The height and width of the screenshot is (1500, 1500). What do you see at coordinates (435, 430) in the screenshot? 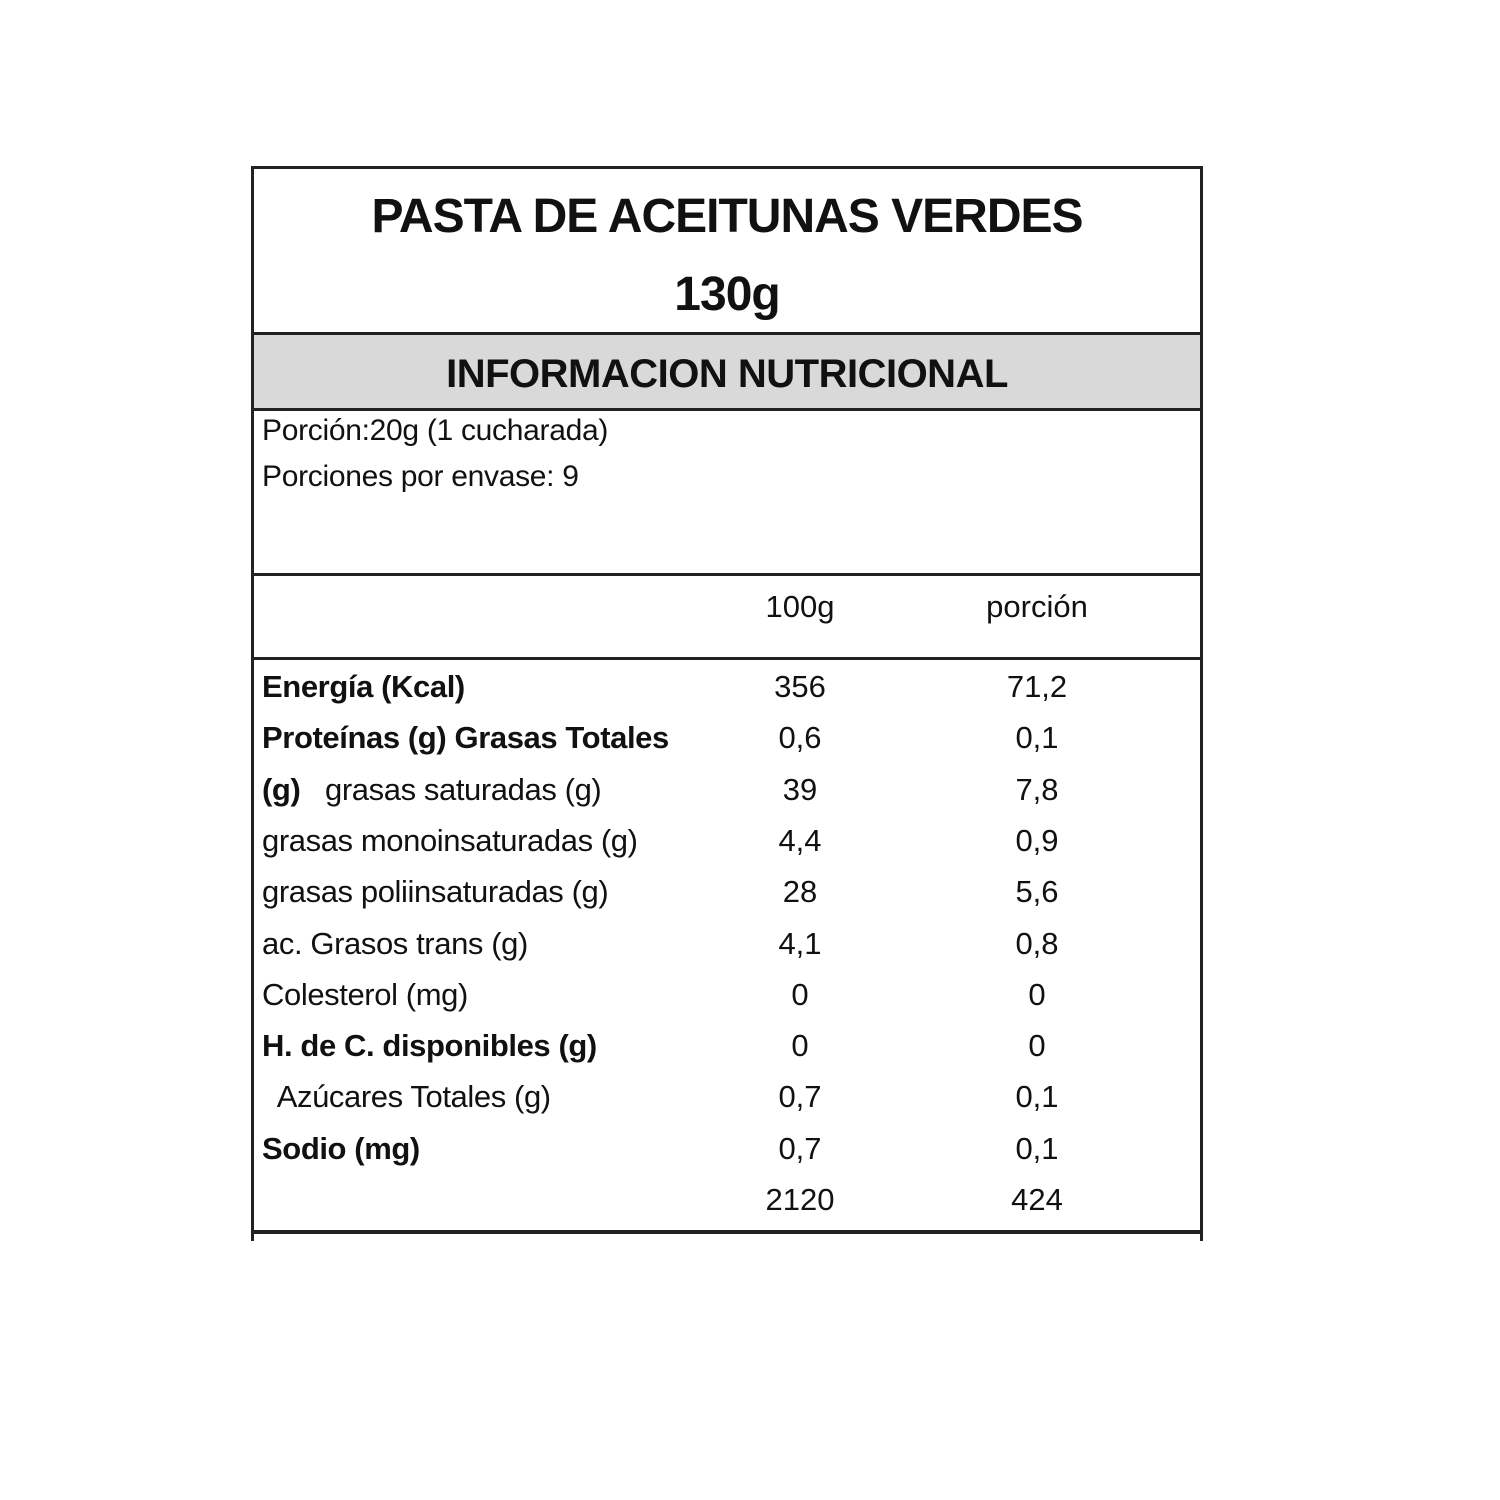
I see `serving-size: Porción:20g (1 cucharada)` at bounding box center [435, 430].